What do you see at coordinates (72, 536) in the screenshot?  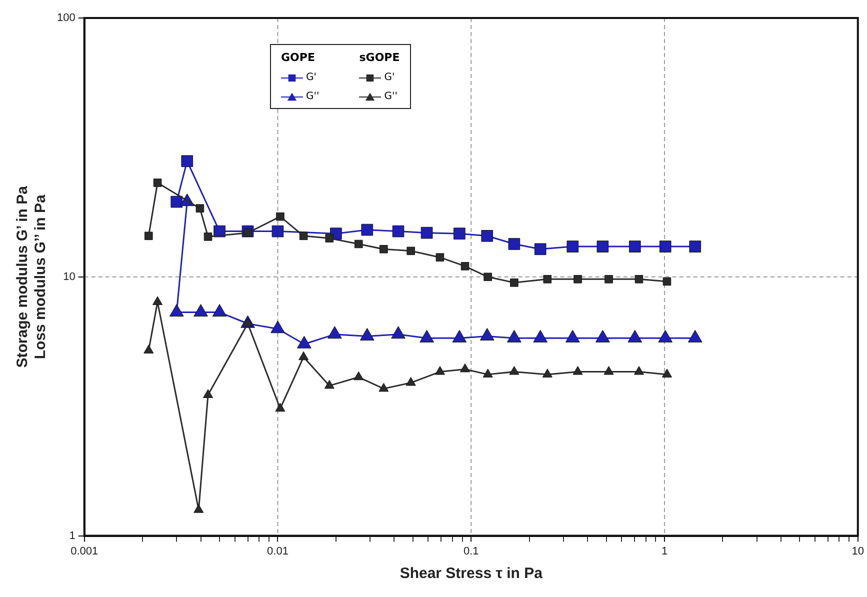 I see `y-tick-label: 1` at bounding box center [72, 536].